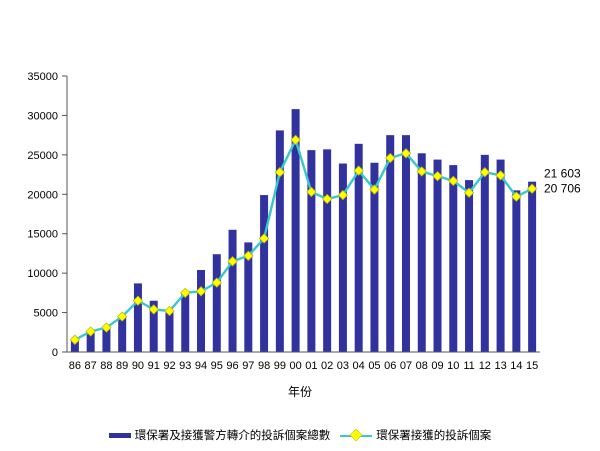 This screenshot has width=600, height=451. What do you see at coordinates (46, 314) in the screenshot?
I see `y-tick-label: 5000` at bounding box center [46, 314].